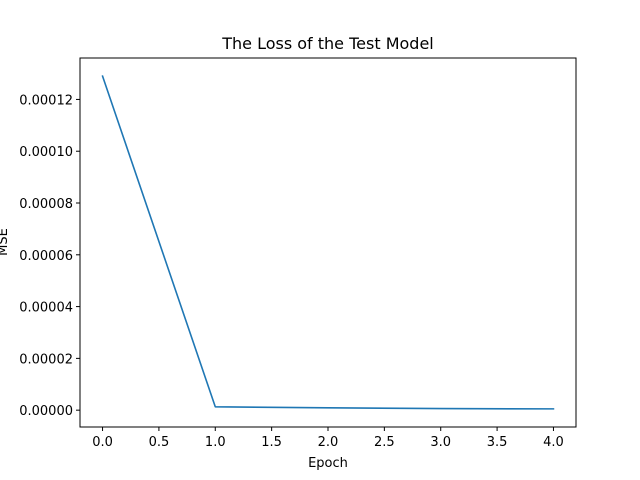  I want to click on chart-title: The Loss of the Test Model, so click(327, 43).